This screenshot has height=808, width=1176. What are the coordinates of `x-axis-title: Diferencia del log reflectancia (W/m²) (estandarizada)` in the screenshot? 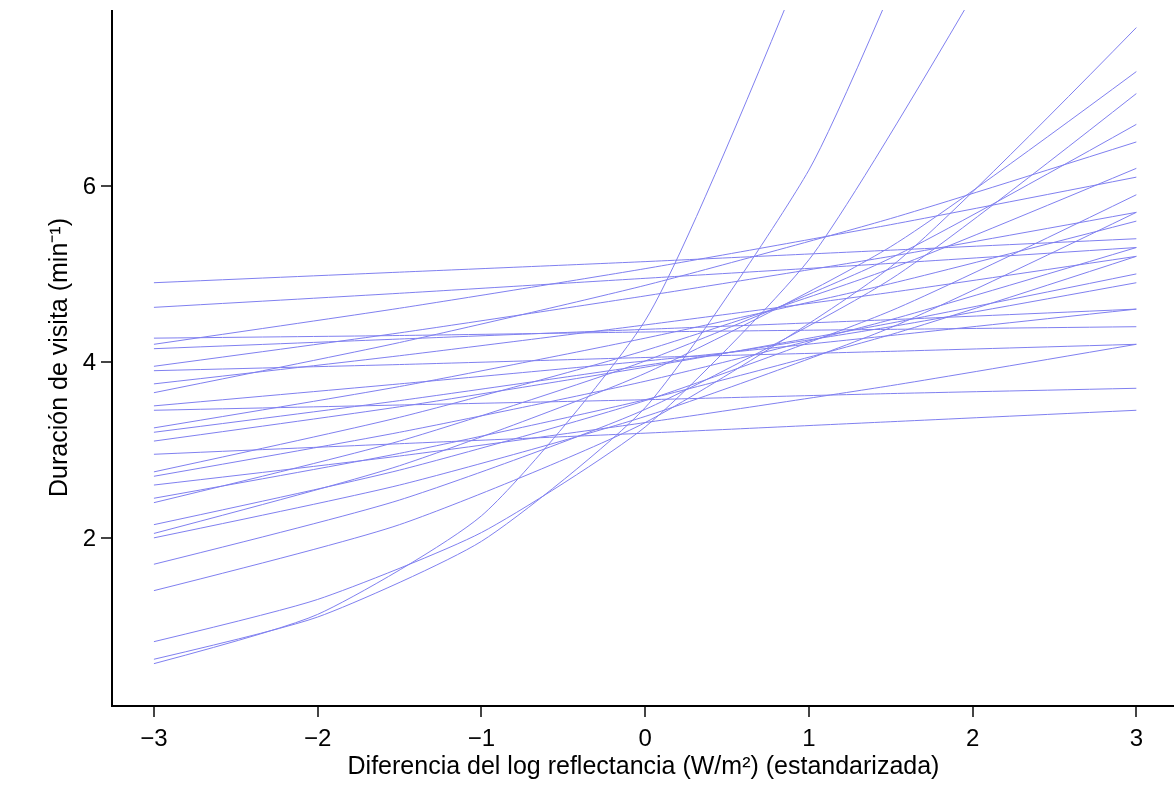 It's located at (643, 764).